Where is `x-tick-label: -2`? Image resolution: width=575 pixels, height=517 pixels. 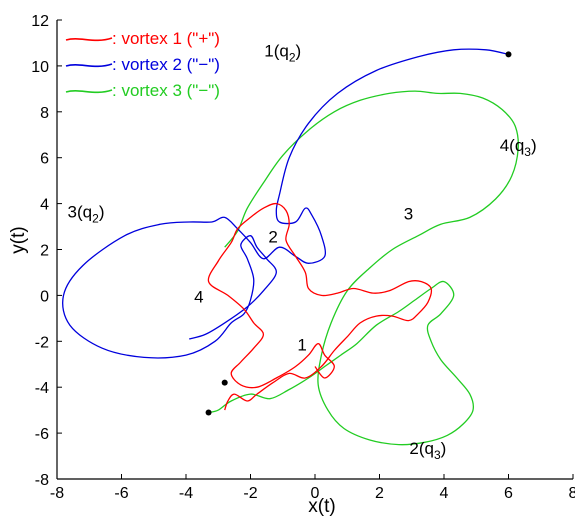
x-tick-label: -2 is located at coordinates (250, 493).